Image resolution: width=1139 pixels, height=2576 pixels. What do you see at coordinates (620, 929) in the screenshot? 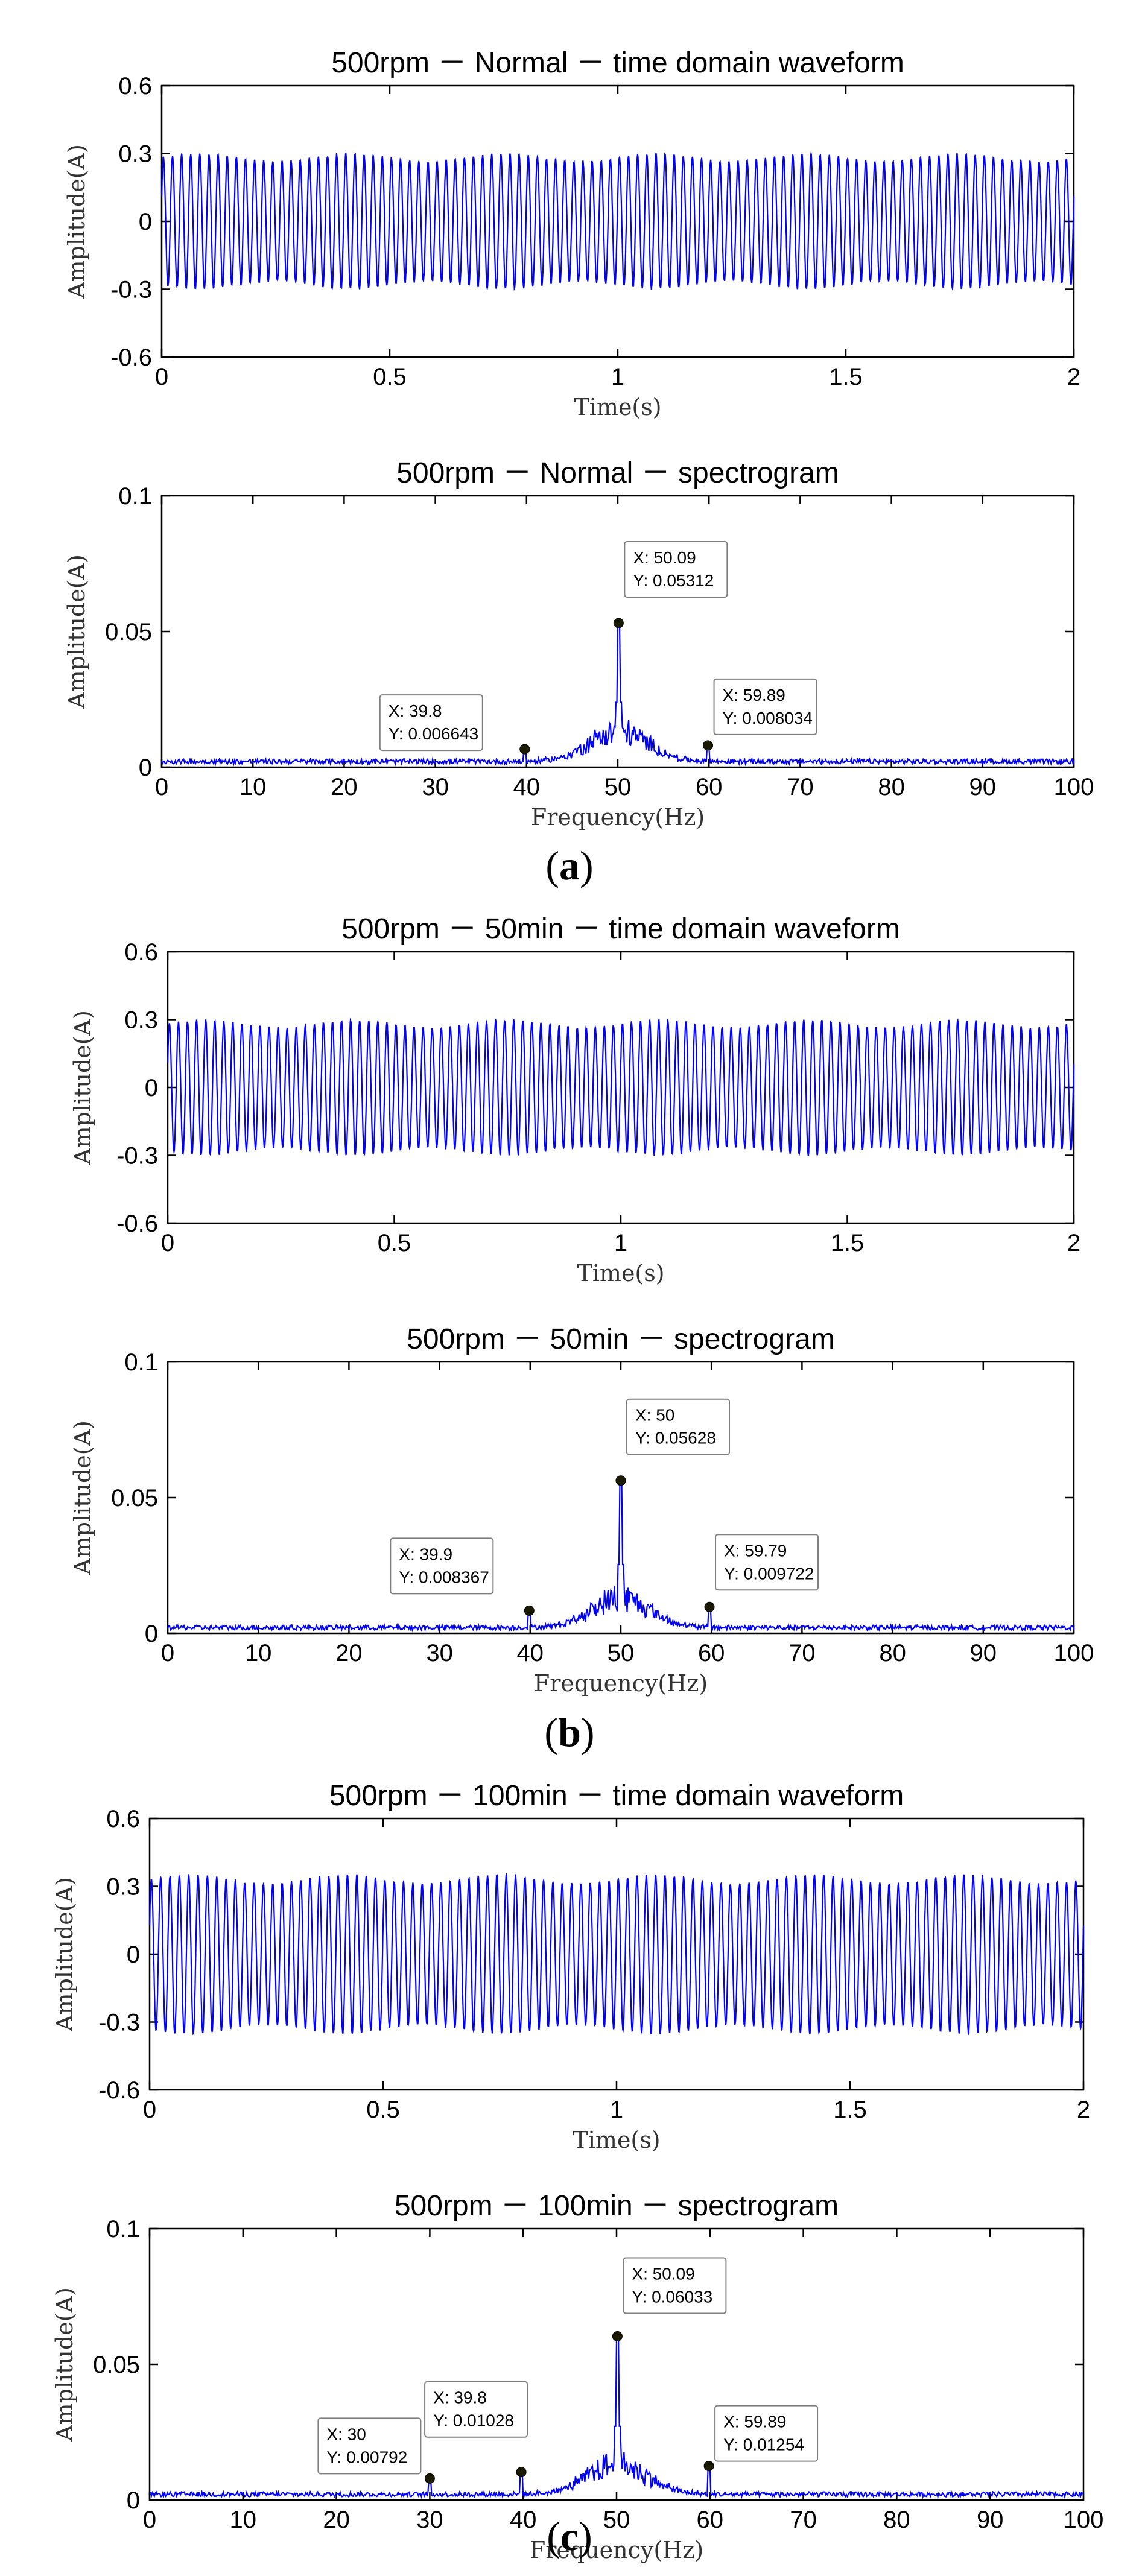
I see `chart-title: 500rpm － 50min － time domain waveform` at bounding box center [620, 929].